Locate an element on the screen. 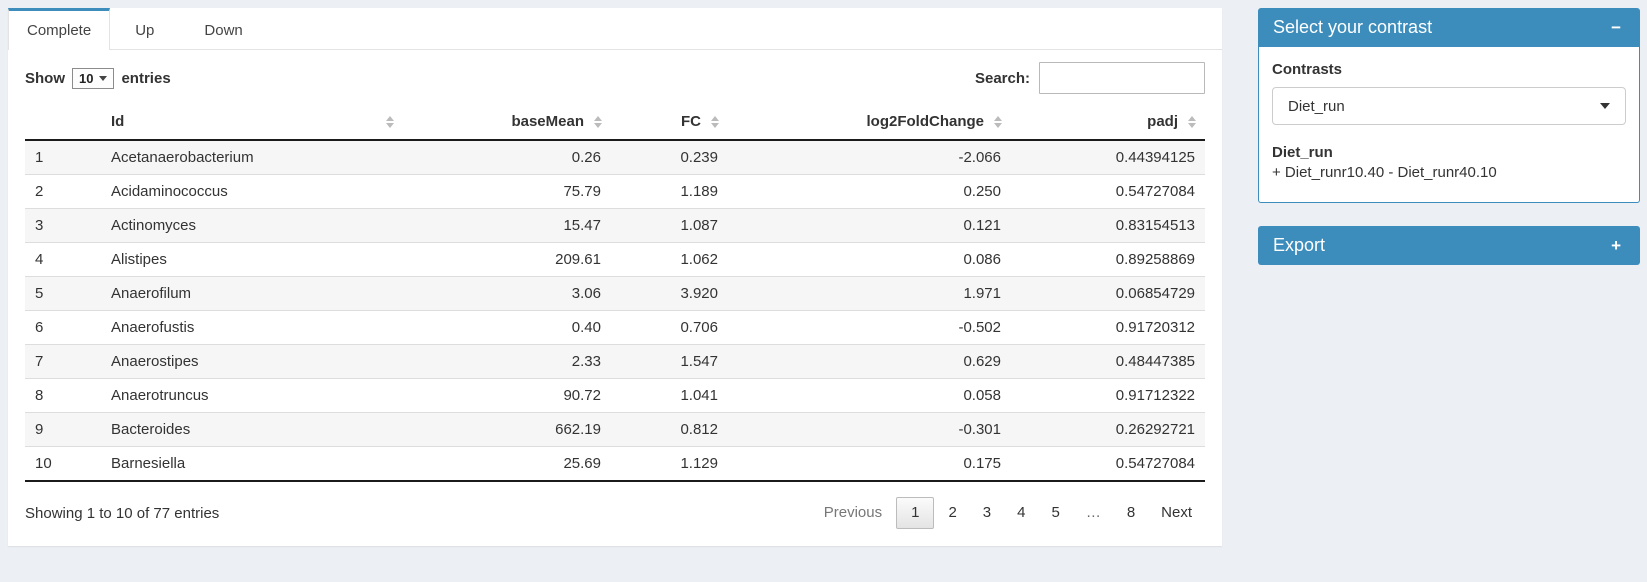 The height and width of the screenshot is (582, 1647). cell-padj: 0.44394125 is located at coordinates (1108, 157).